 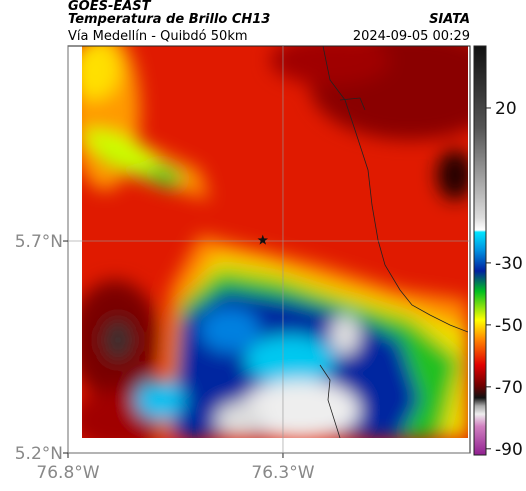 What do you see at coordinates (262, 239) in the screenshot?
I see `location-marker` at bounding box center [262, 239].